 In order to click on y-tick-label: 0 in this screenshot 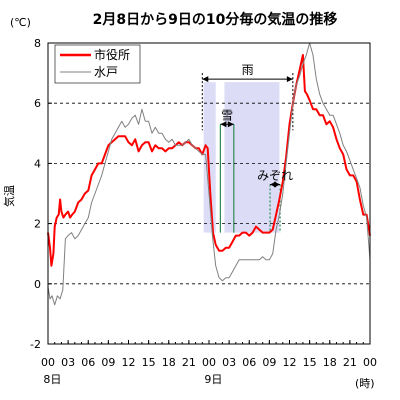, I will do `click(37, 284)`.